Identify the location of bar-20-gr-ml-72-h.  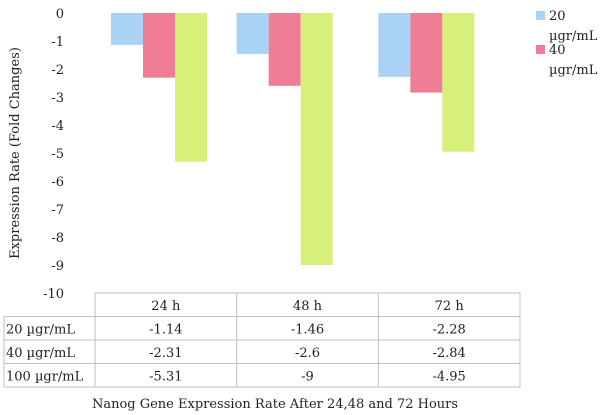
(394, 45).